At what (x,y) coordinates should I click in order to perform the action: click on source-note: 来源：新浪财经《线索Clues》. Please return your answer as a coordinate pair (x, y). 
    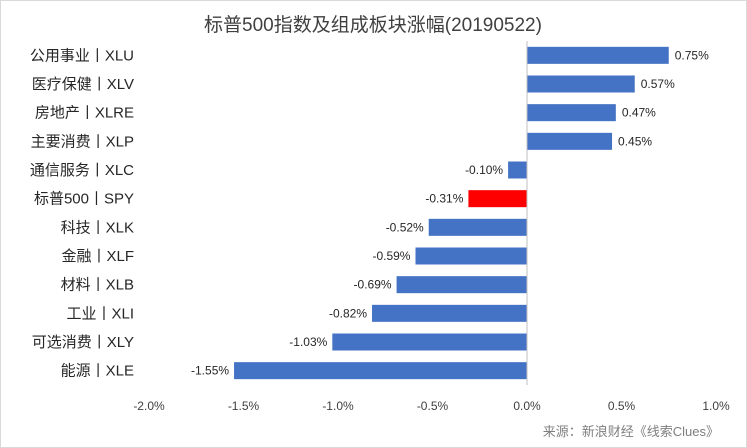
    Looking at the image, I should click on (631, 431).